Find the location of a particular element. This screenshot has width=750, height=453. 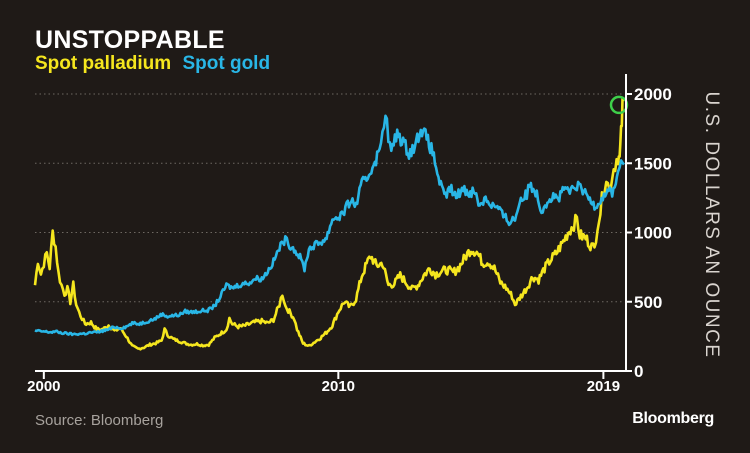

x-tick-label-2019: 2019 is located at coordinates (603, 386).